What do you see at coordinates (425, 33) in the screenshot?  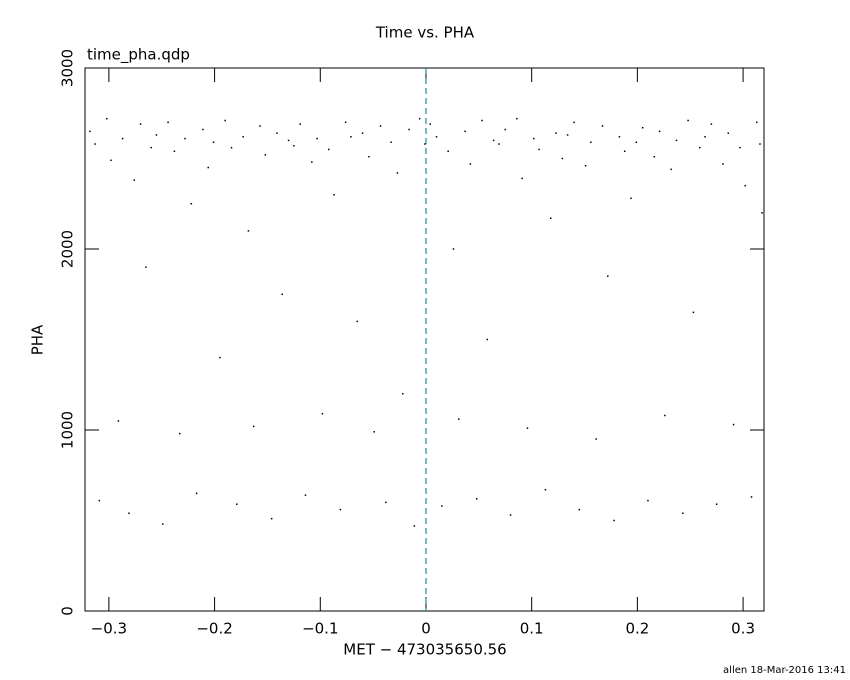 I see `chart-title: Time vs. PHA` at bounding box center [425, 33].